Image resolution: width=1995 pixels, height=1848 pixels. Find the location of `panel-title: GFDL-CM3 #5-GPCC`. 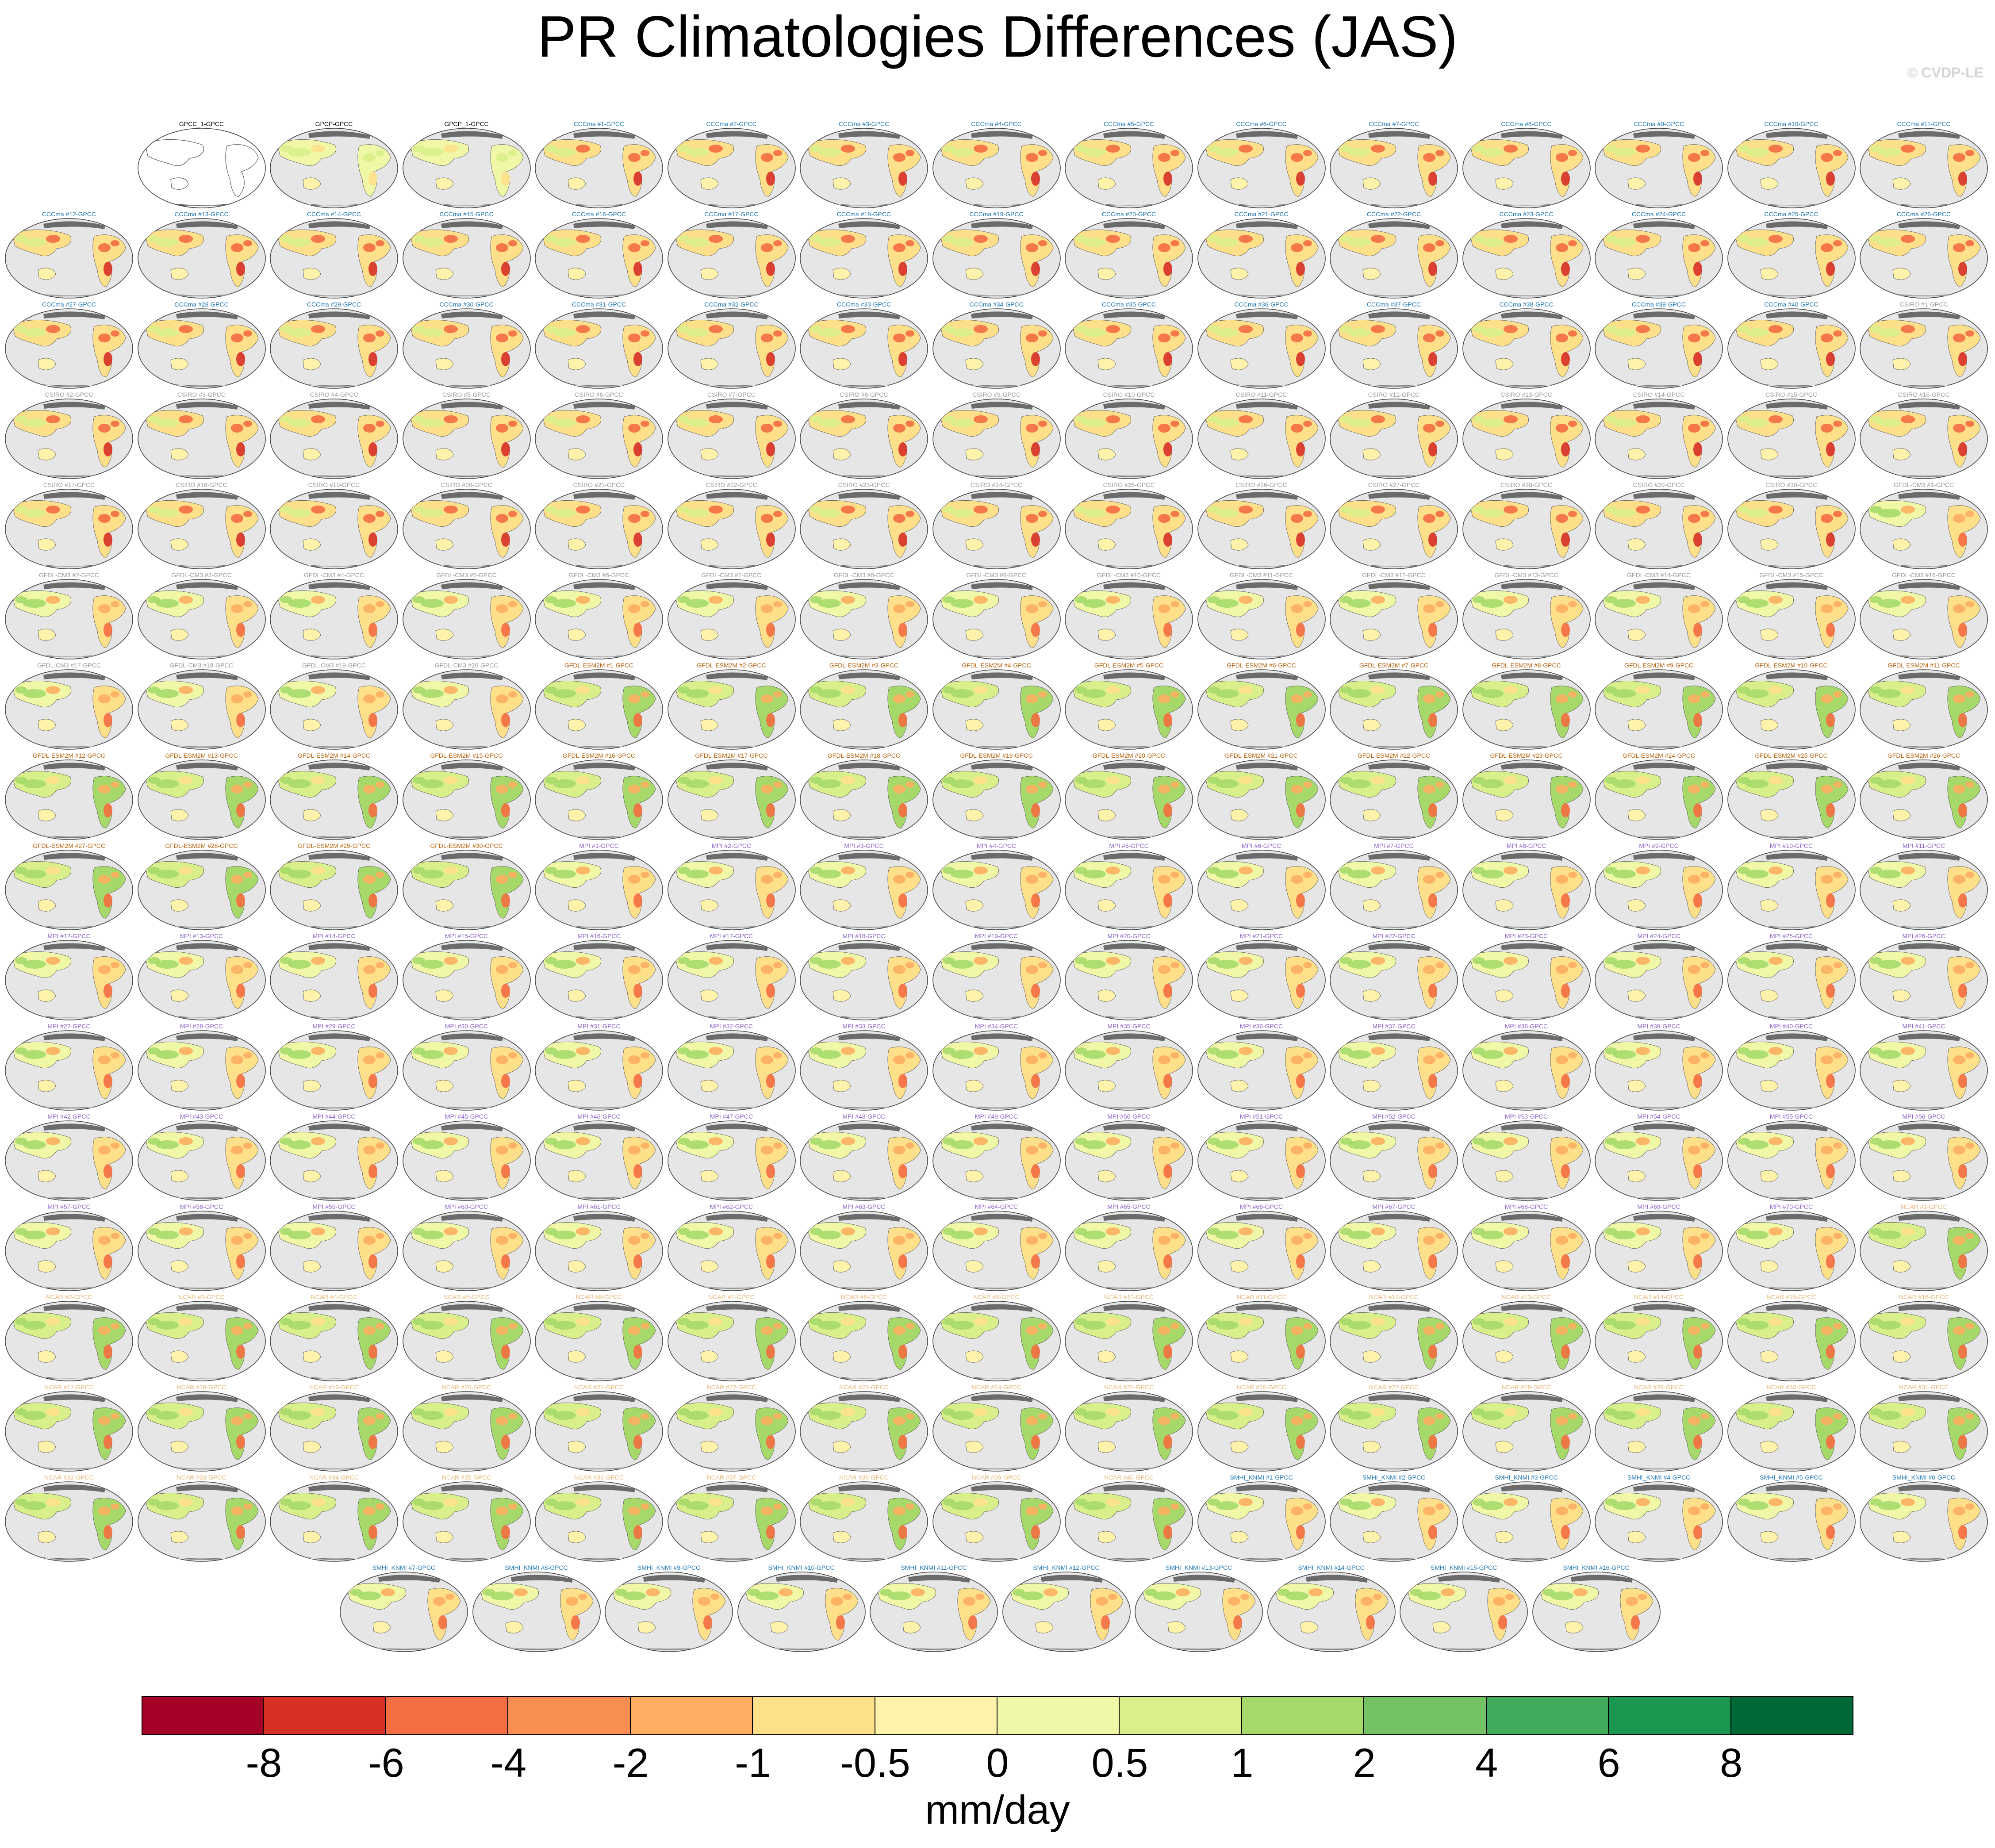

panel-title: GFDL-CM3 #5-GPCC is located at coordinates (466, 575).